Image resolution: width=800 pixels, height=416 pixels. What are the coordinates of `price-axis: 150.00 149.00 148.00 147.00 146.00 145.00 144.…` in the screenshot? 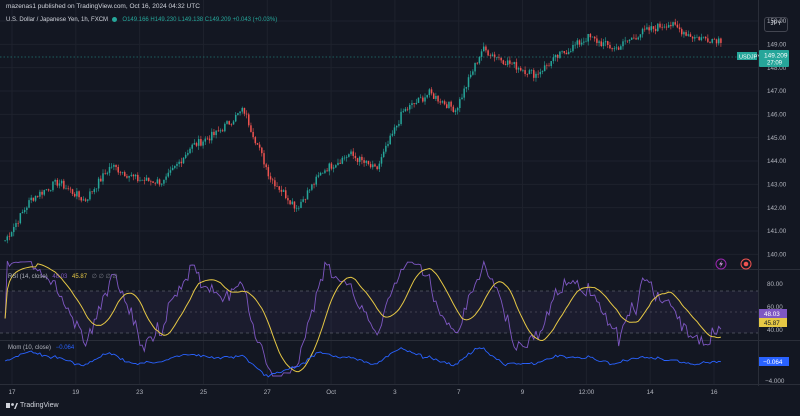 It's located at (776, 201).